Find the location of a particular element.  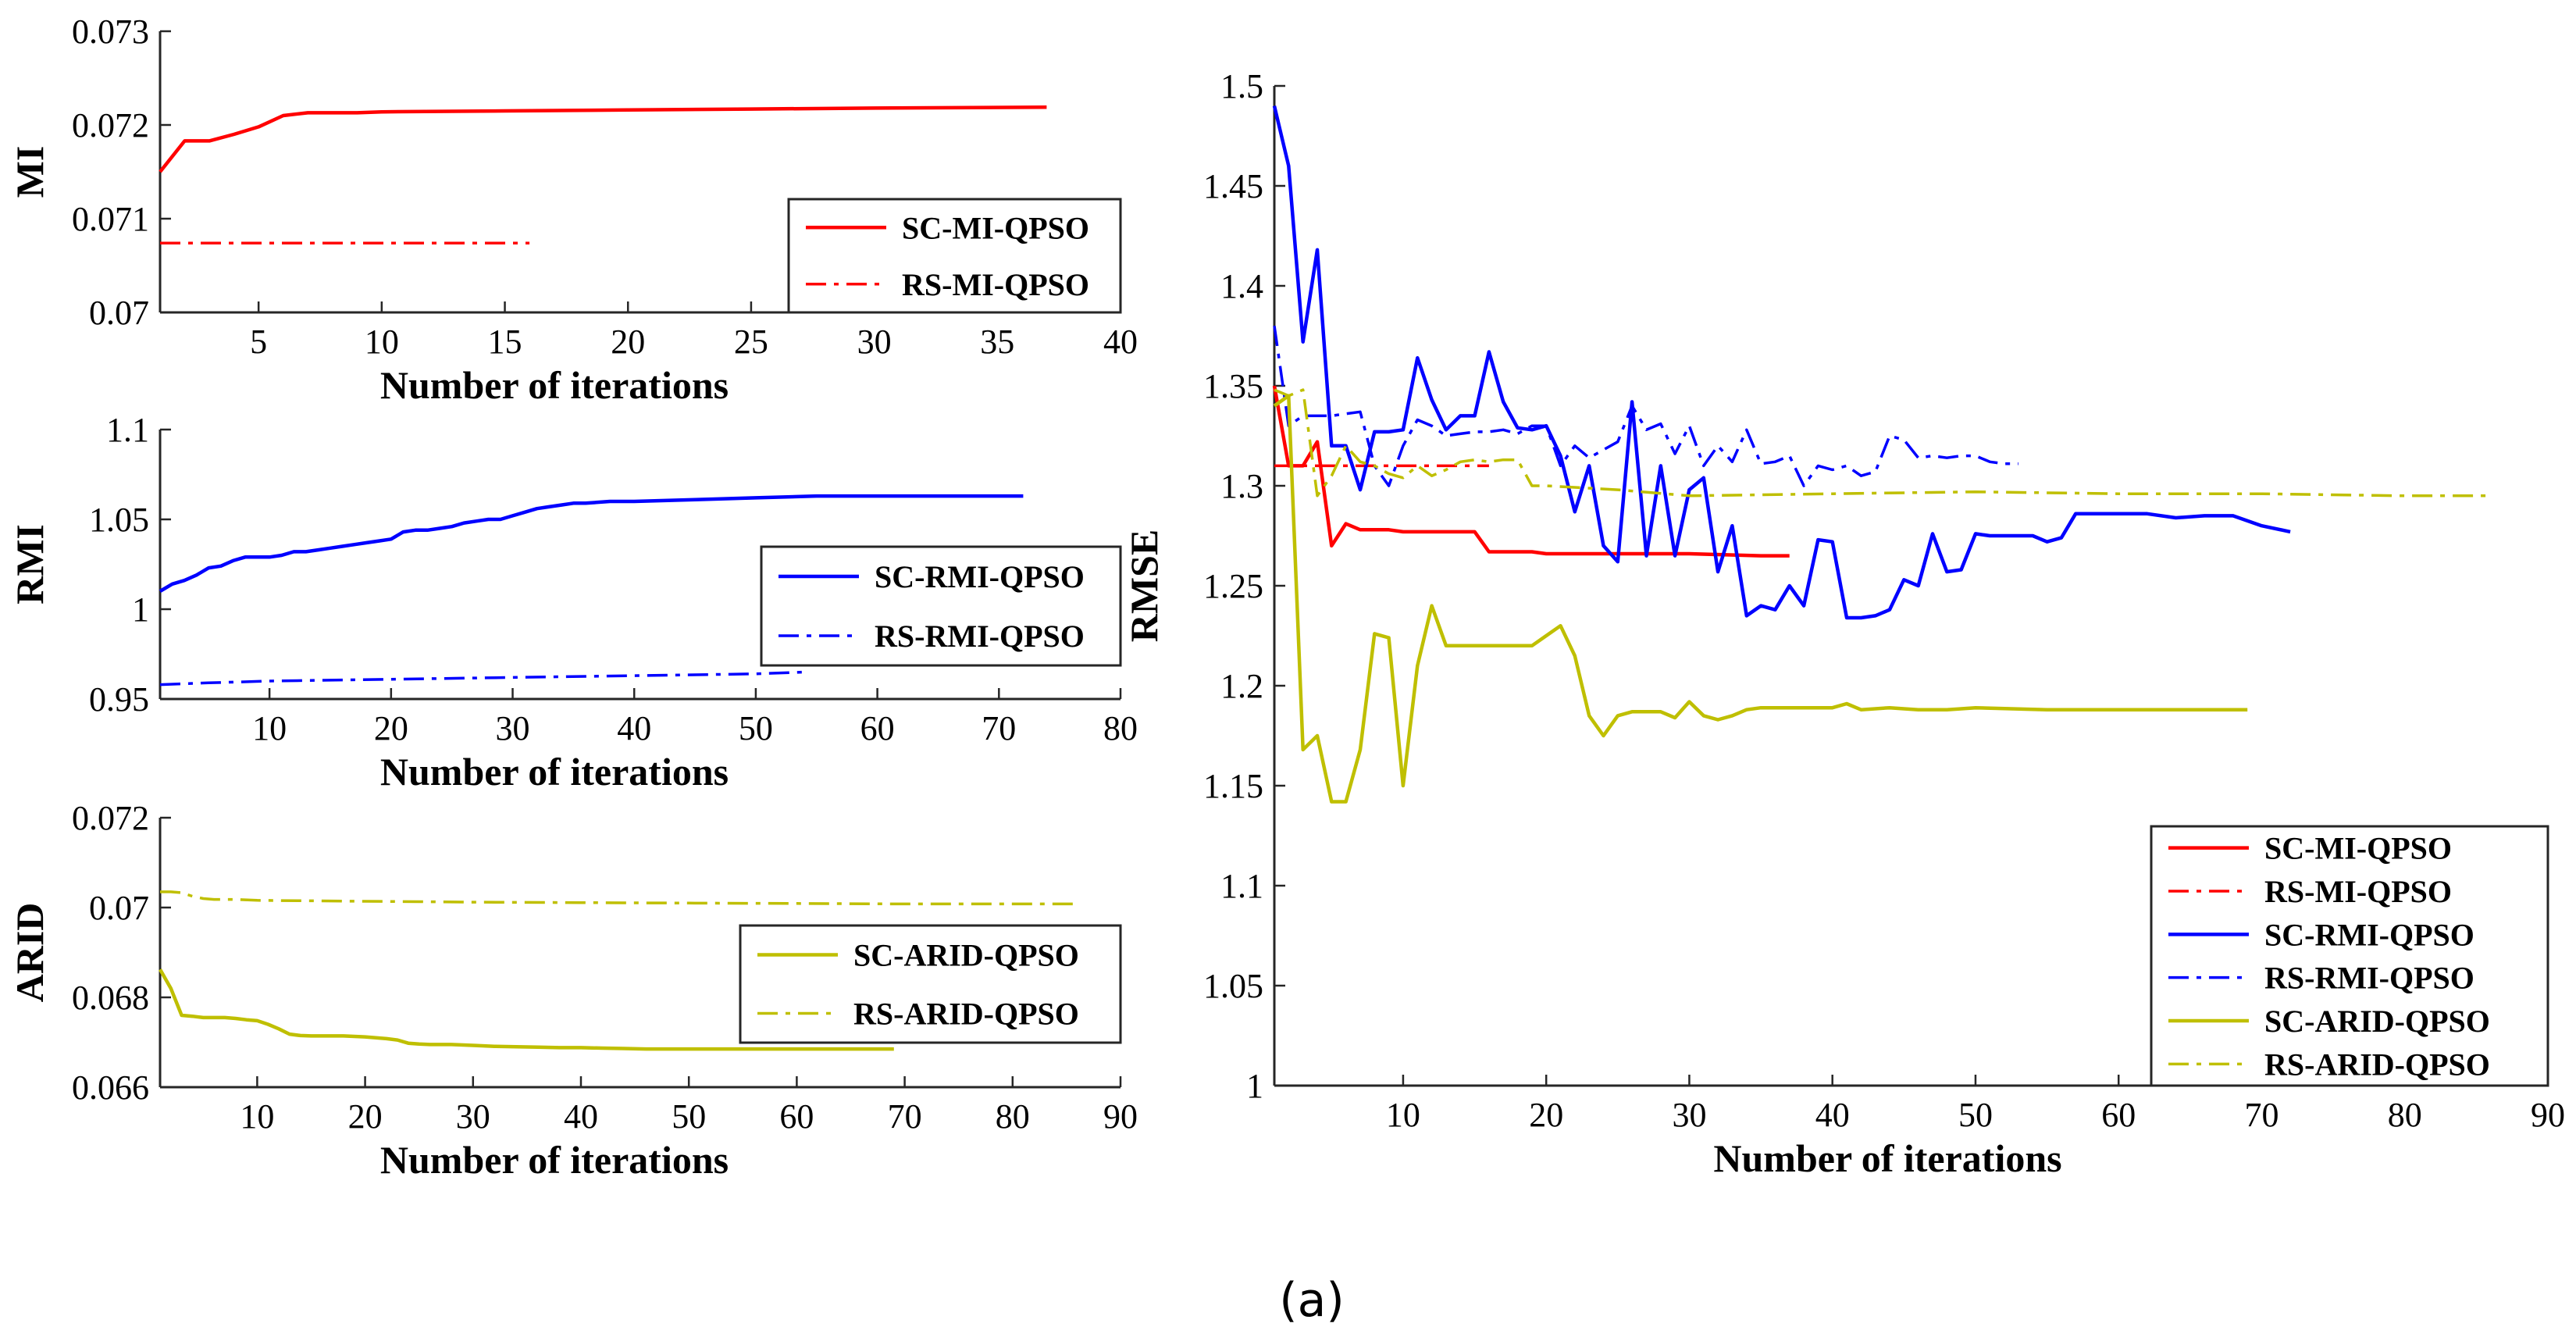

rmse-xtick-label: 10 is located at coordinates (1403, 1115).